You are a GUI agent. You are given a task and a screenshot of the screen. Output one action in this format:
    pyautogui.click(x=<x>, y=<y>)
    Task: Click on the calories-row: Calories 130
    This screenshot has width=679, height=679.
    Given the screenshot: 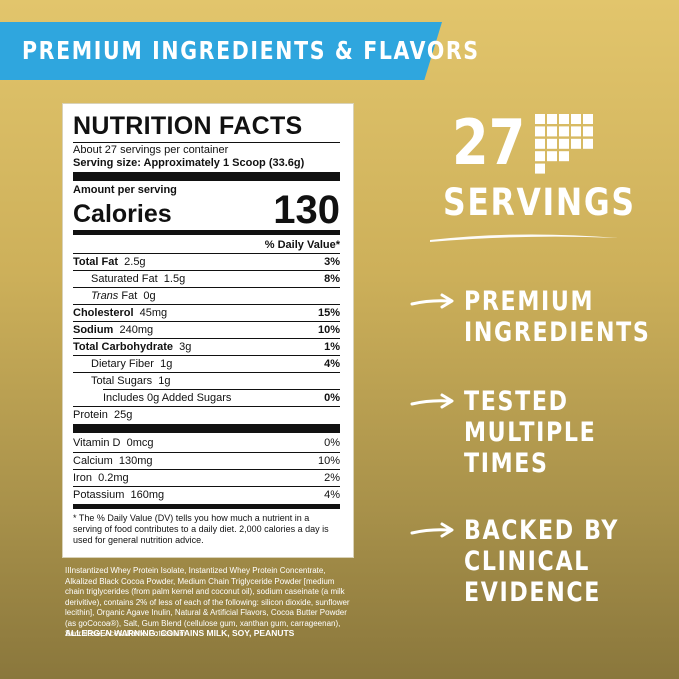 What is the action you would take?
    pyautogui.click(x=206, y=210)
    